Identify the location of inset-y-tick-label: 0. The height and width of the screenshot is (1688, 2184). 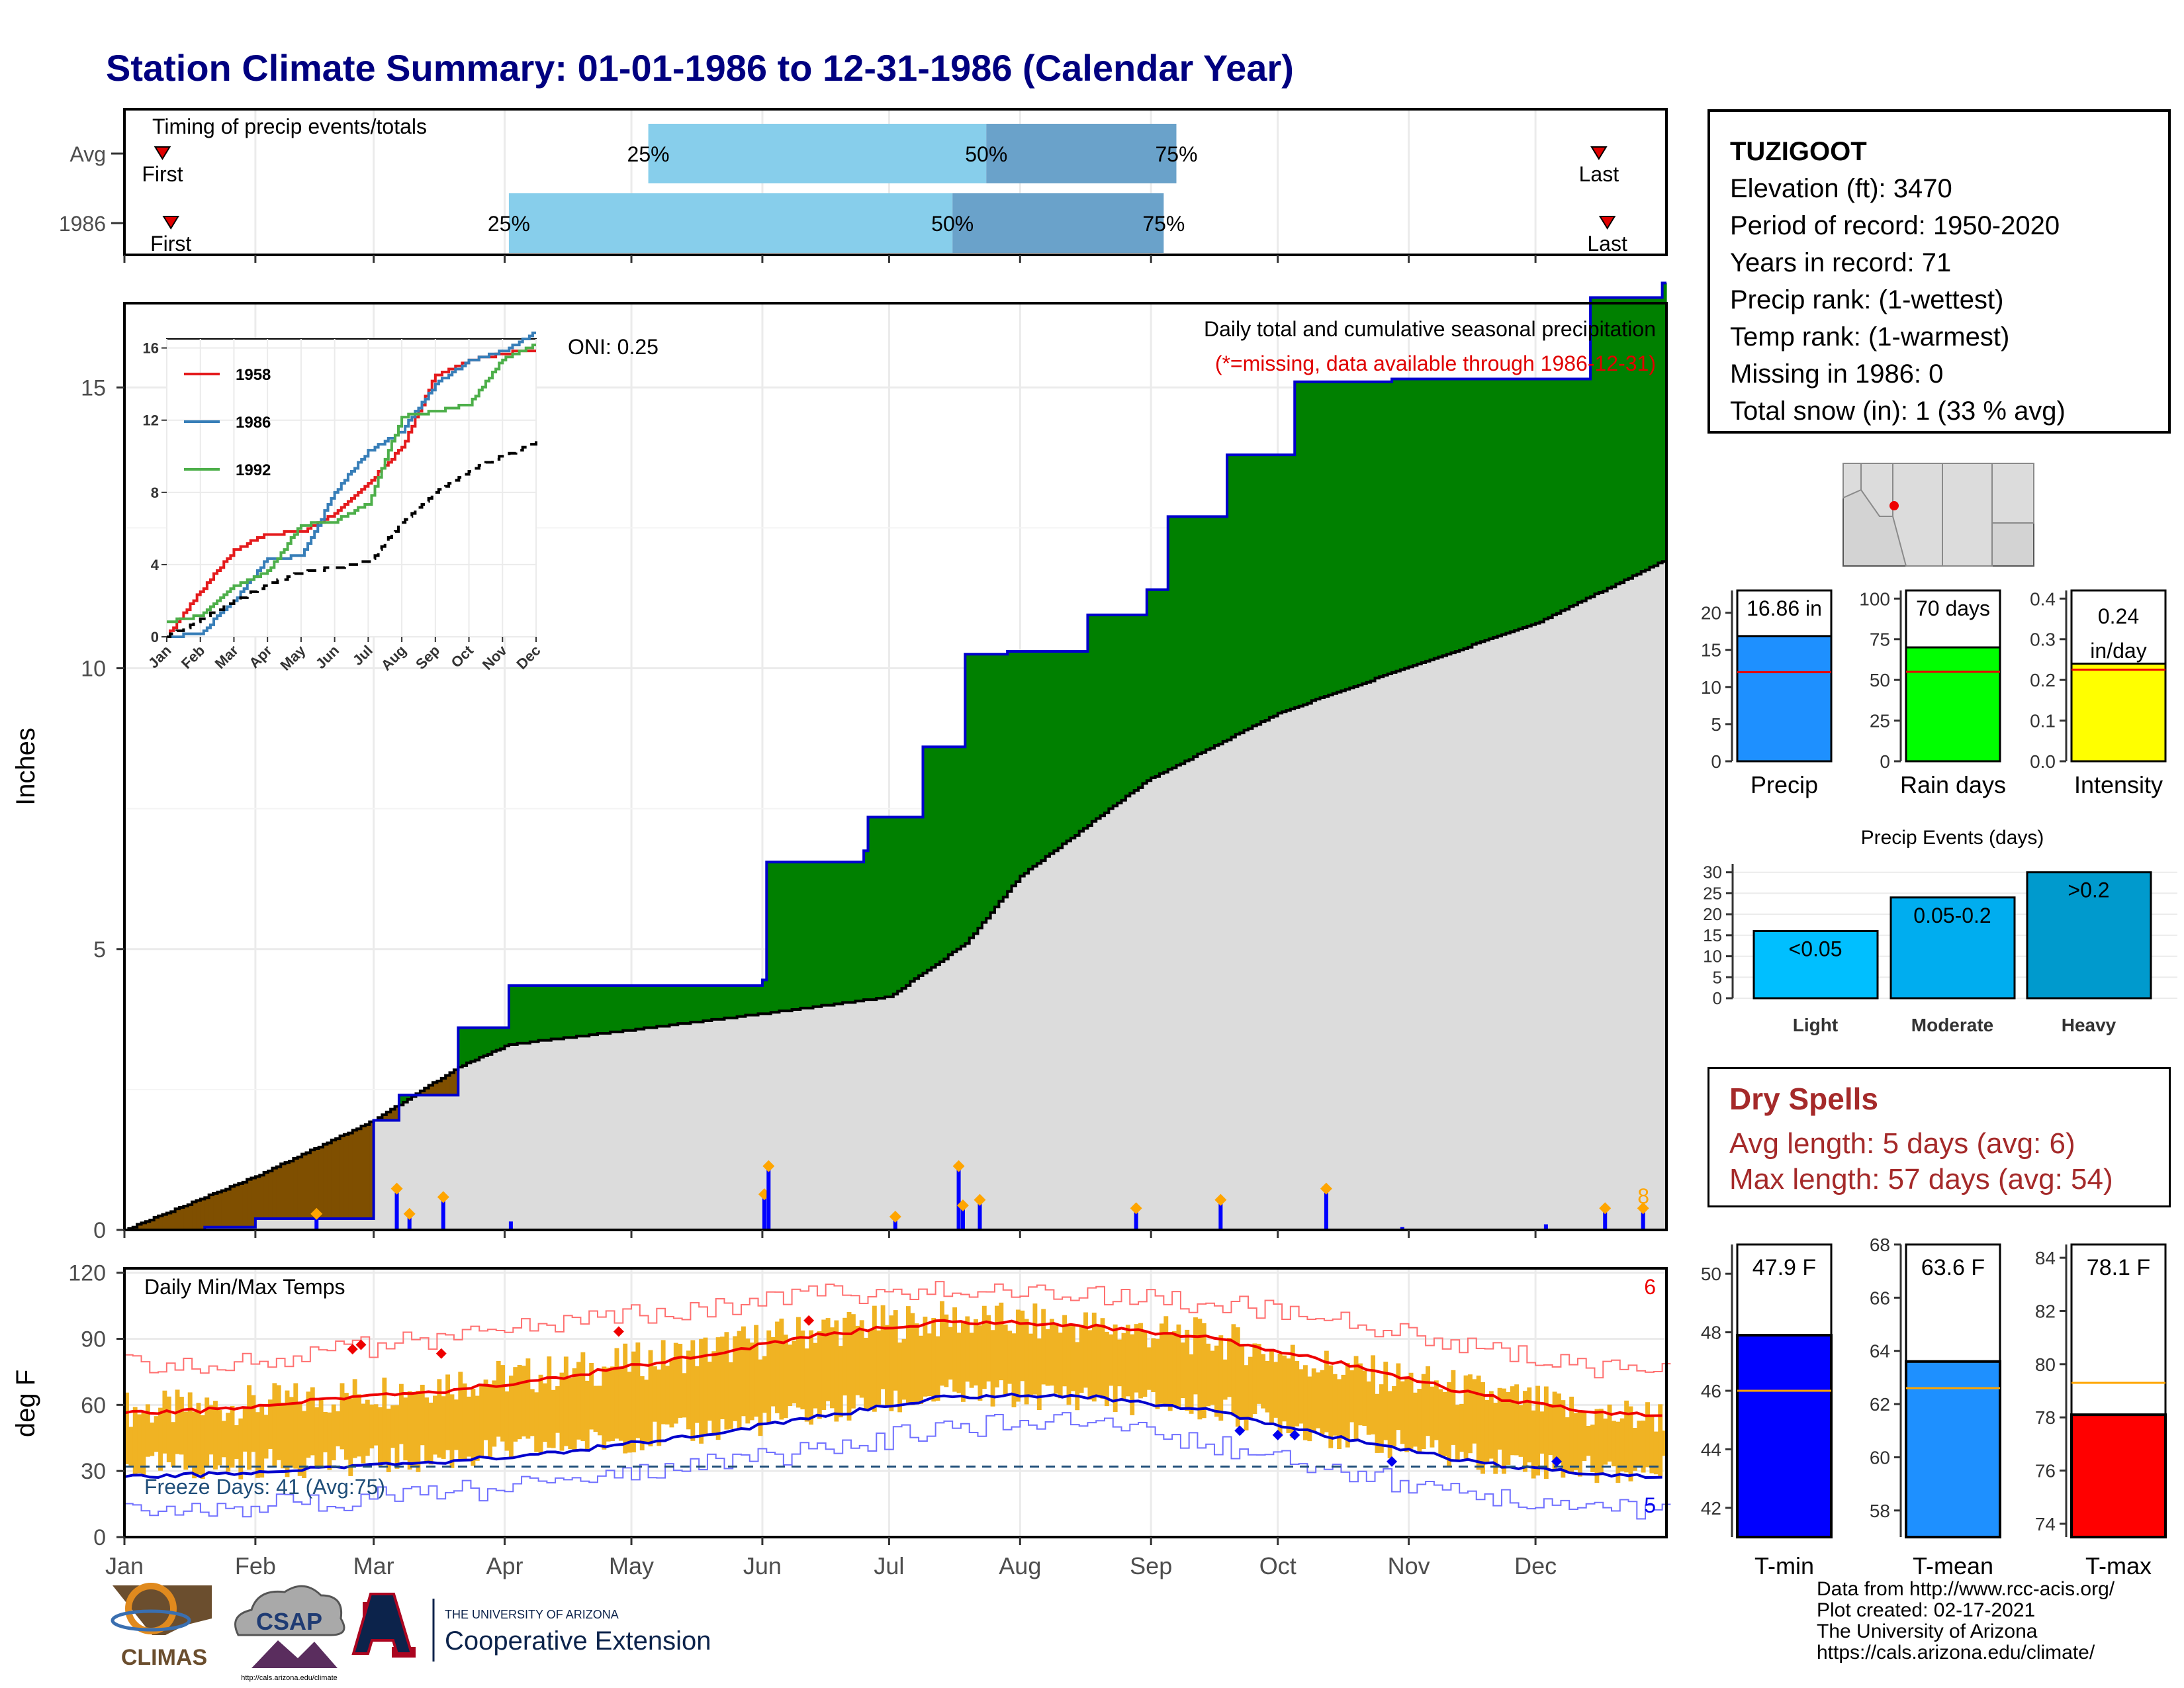
(155, 637).